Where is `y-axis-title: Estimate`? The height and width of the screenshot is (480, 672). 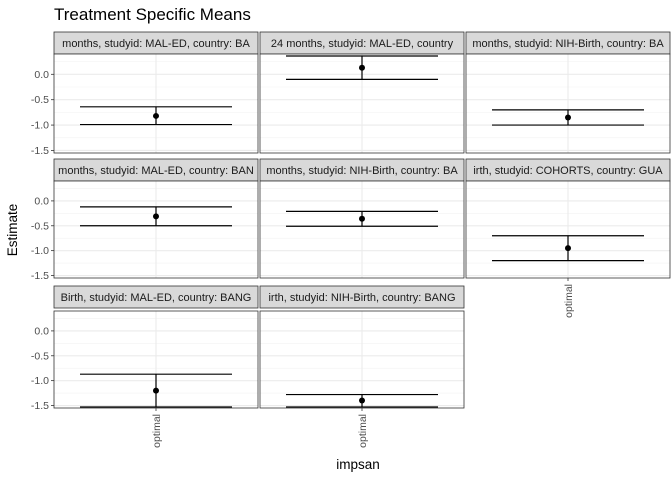
y-axis-title: Estimate is located at coordinates (12, 230).